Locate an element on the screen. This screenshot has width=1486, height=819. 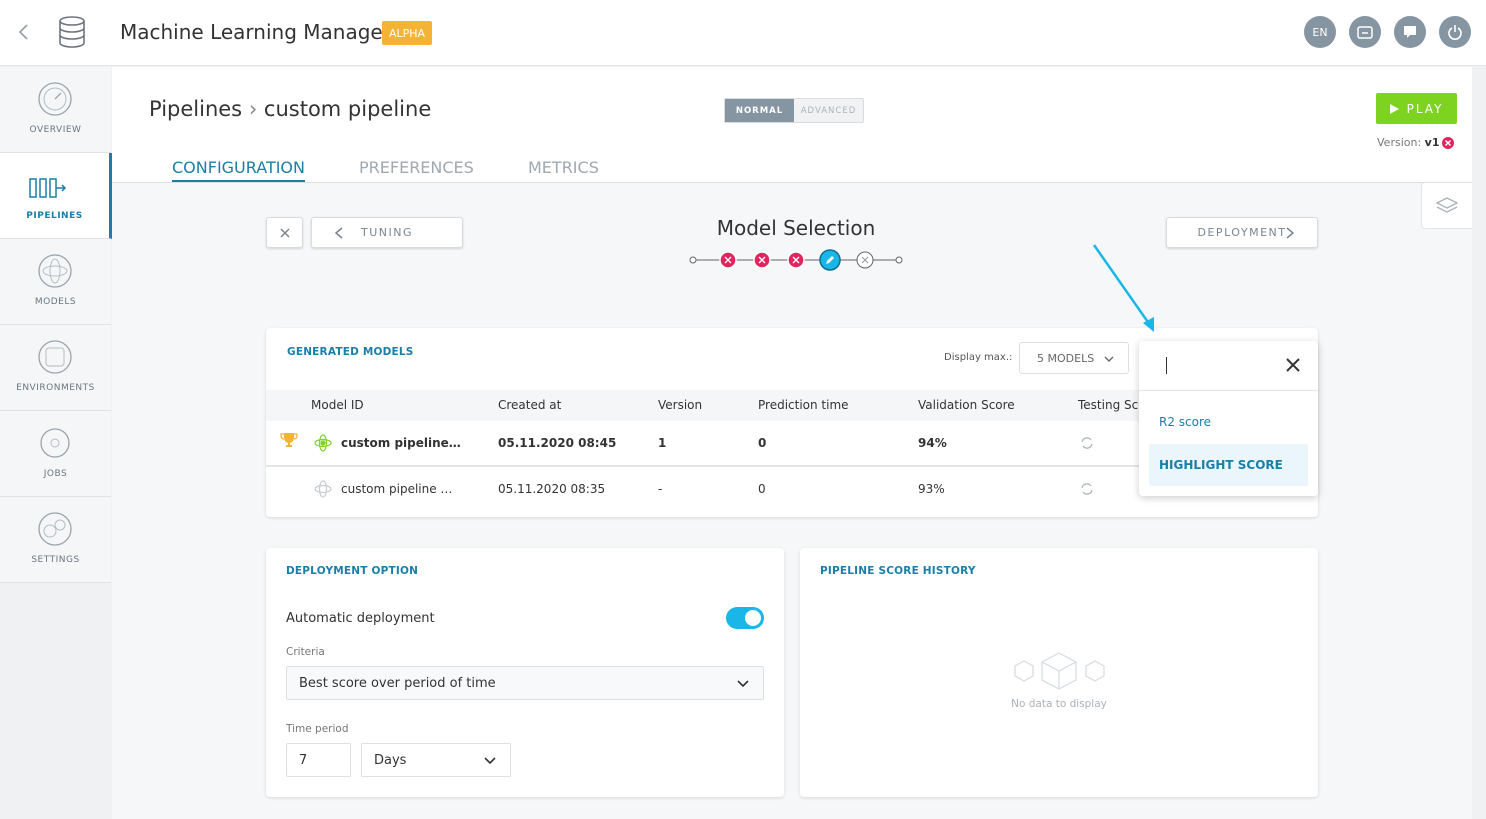
mode-advanced: ADVANCED is located at coordinates (828, 110).